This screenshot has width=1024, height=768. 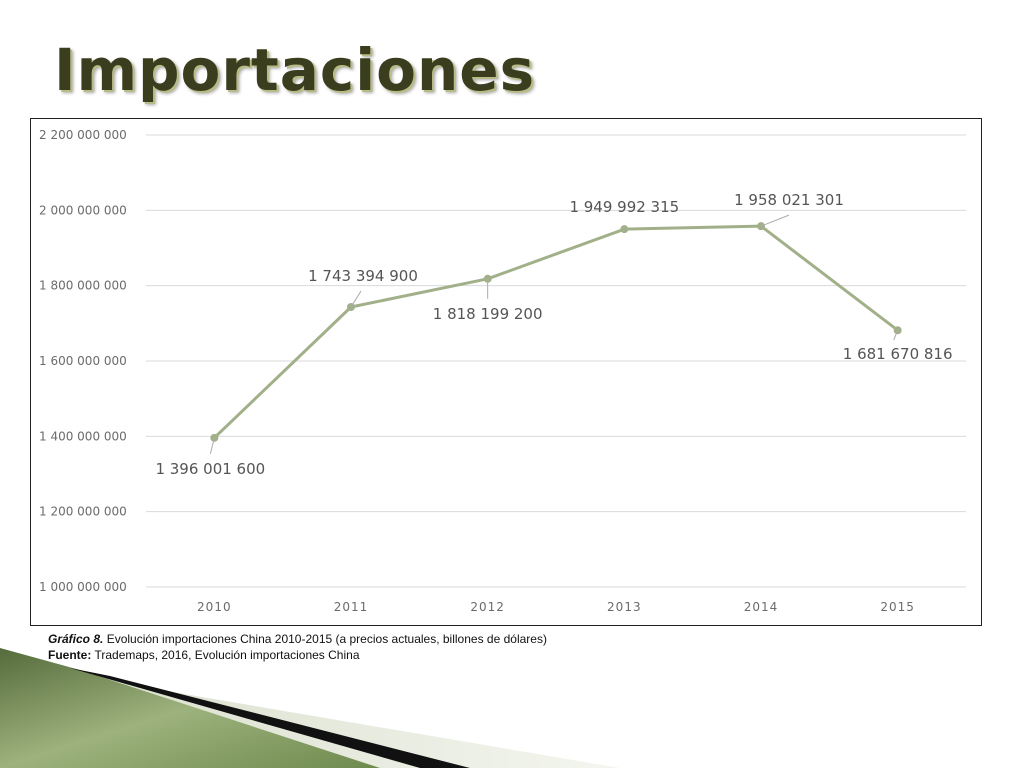 I want to click on x-tick-label: 2014, so click(x=761, y=607).